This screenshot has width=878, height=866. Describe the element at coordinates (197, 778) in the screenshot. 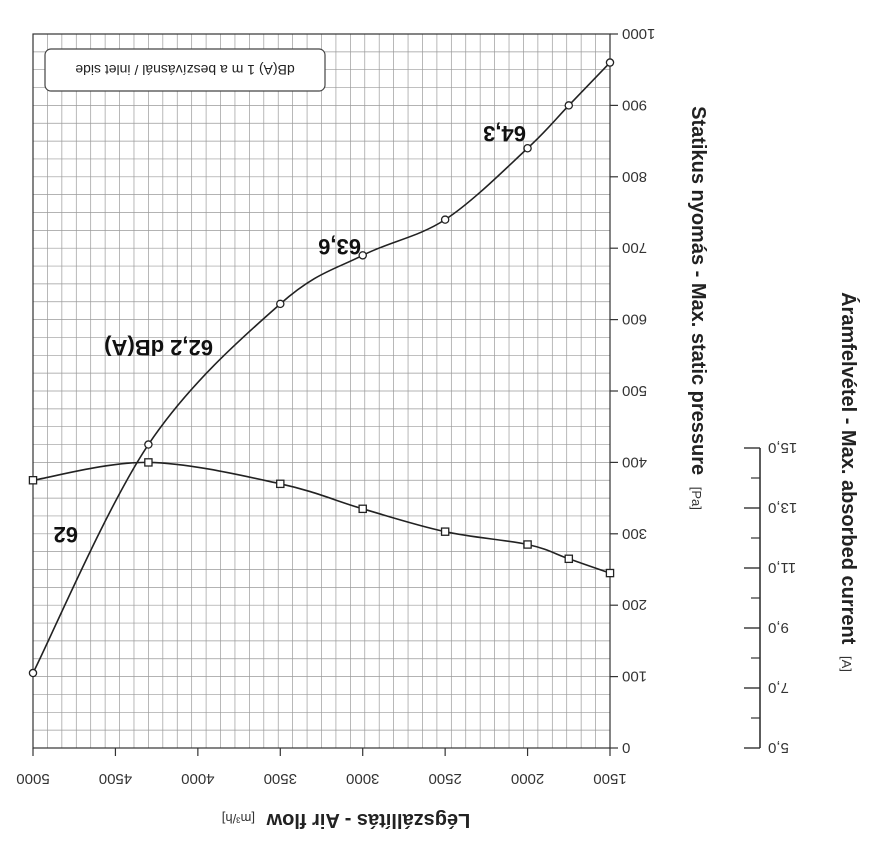

I see `x-tick-label: 4000` at that location.